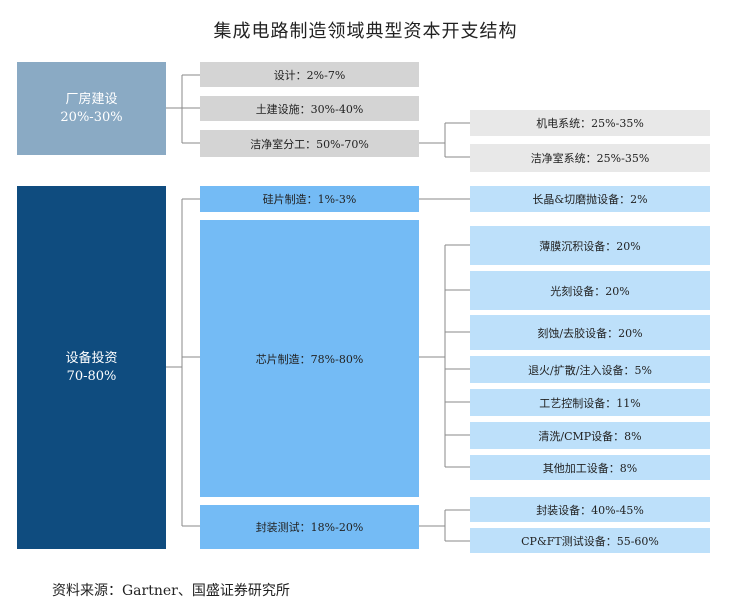 This screenshot has height=607, width=731. Describe the element at coordinates (309, 358) in the screenshot. I see `equipment-item-chip: 芯片制造：78%-80%` at that location.